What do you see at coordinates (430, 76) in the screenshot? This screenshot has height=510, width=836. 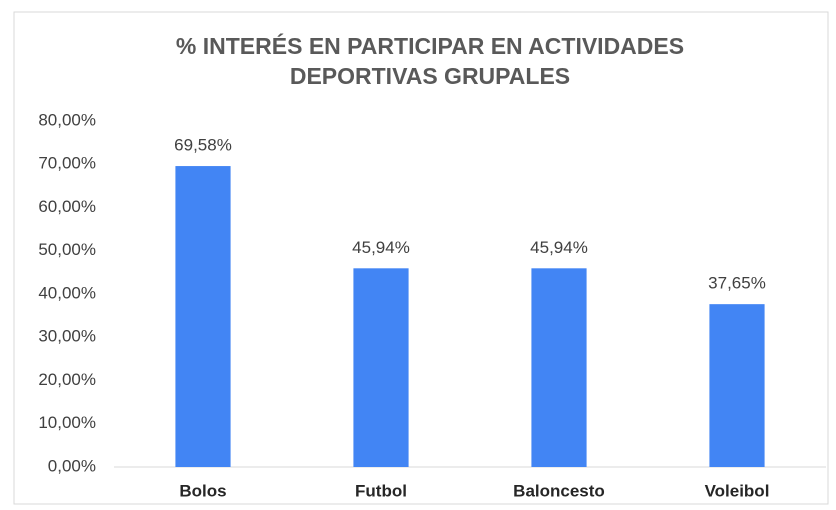 I see `chart-title: DEPORTIVAS GRUPALES` at bounding box center [430, 76].